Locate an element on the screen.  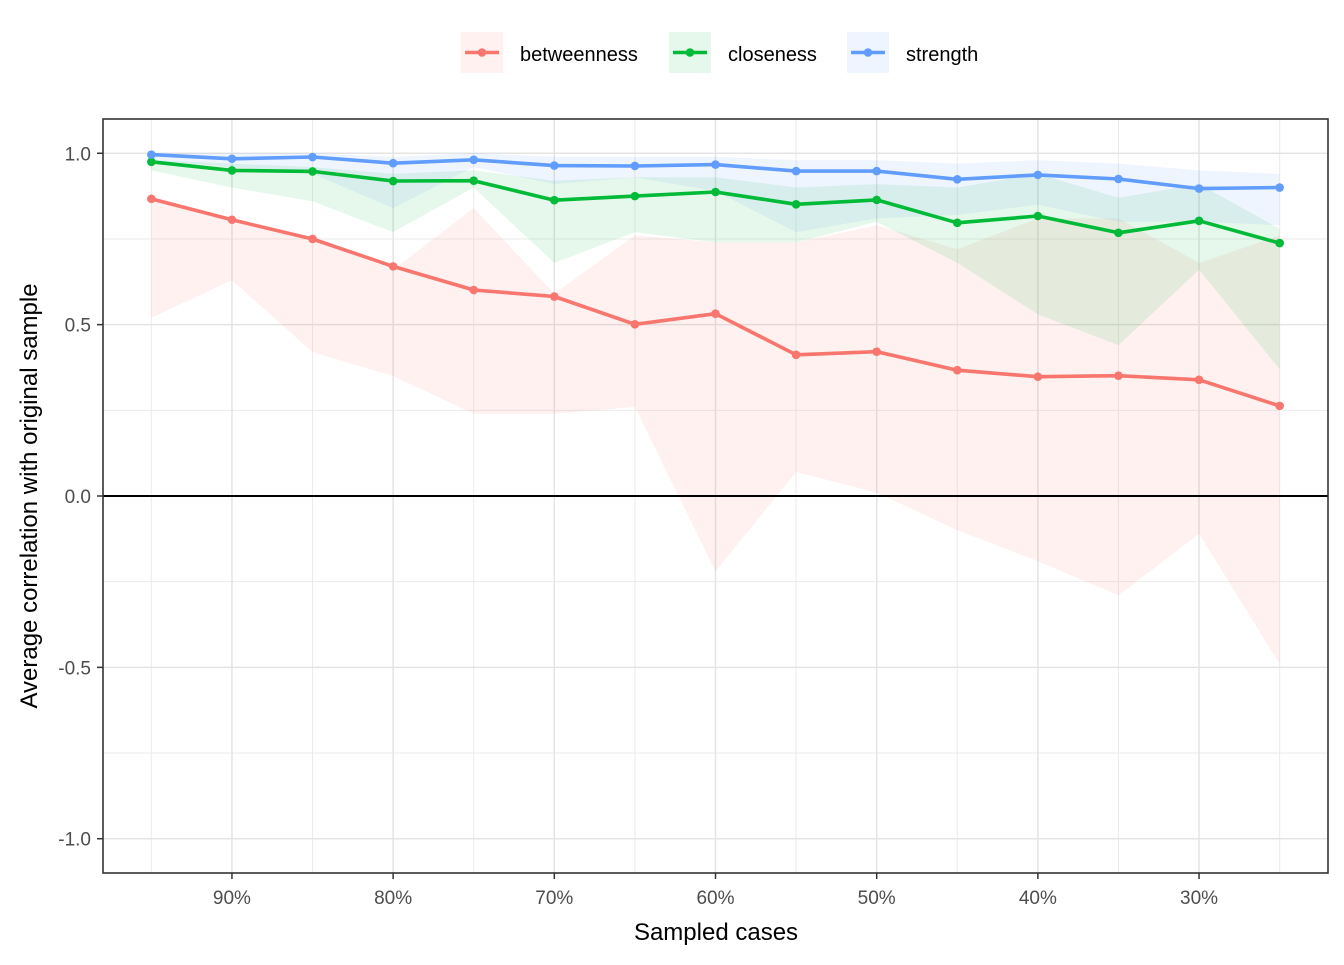
legend: betweenness closeness strength is located at coordinates (719, 52).